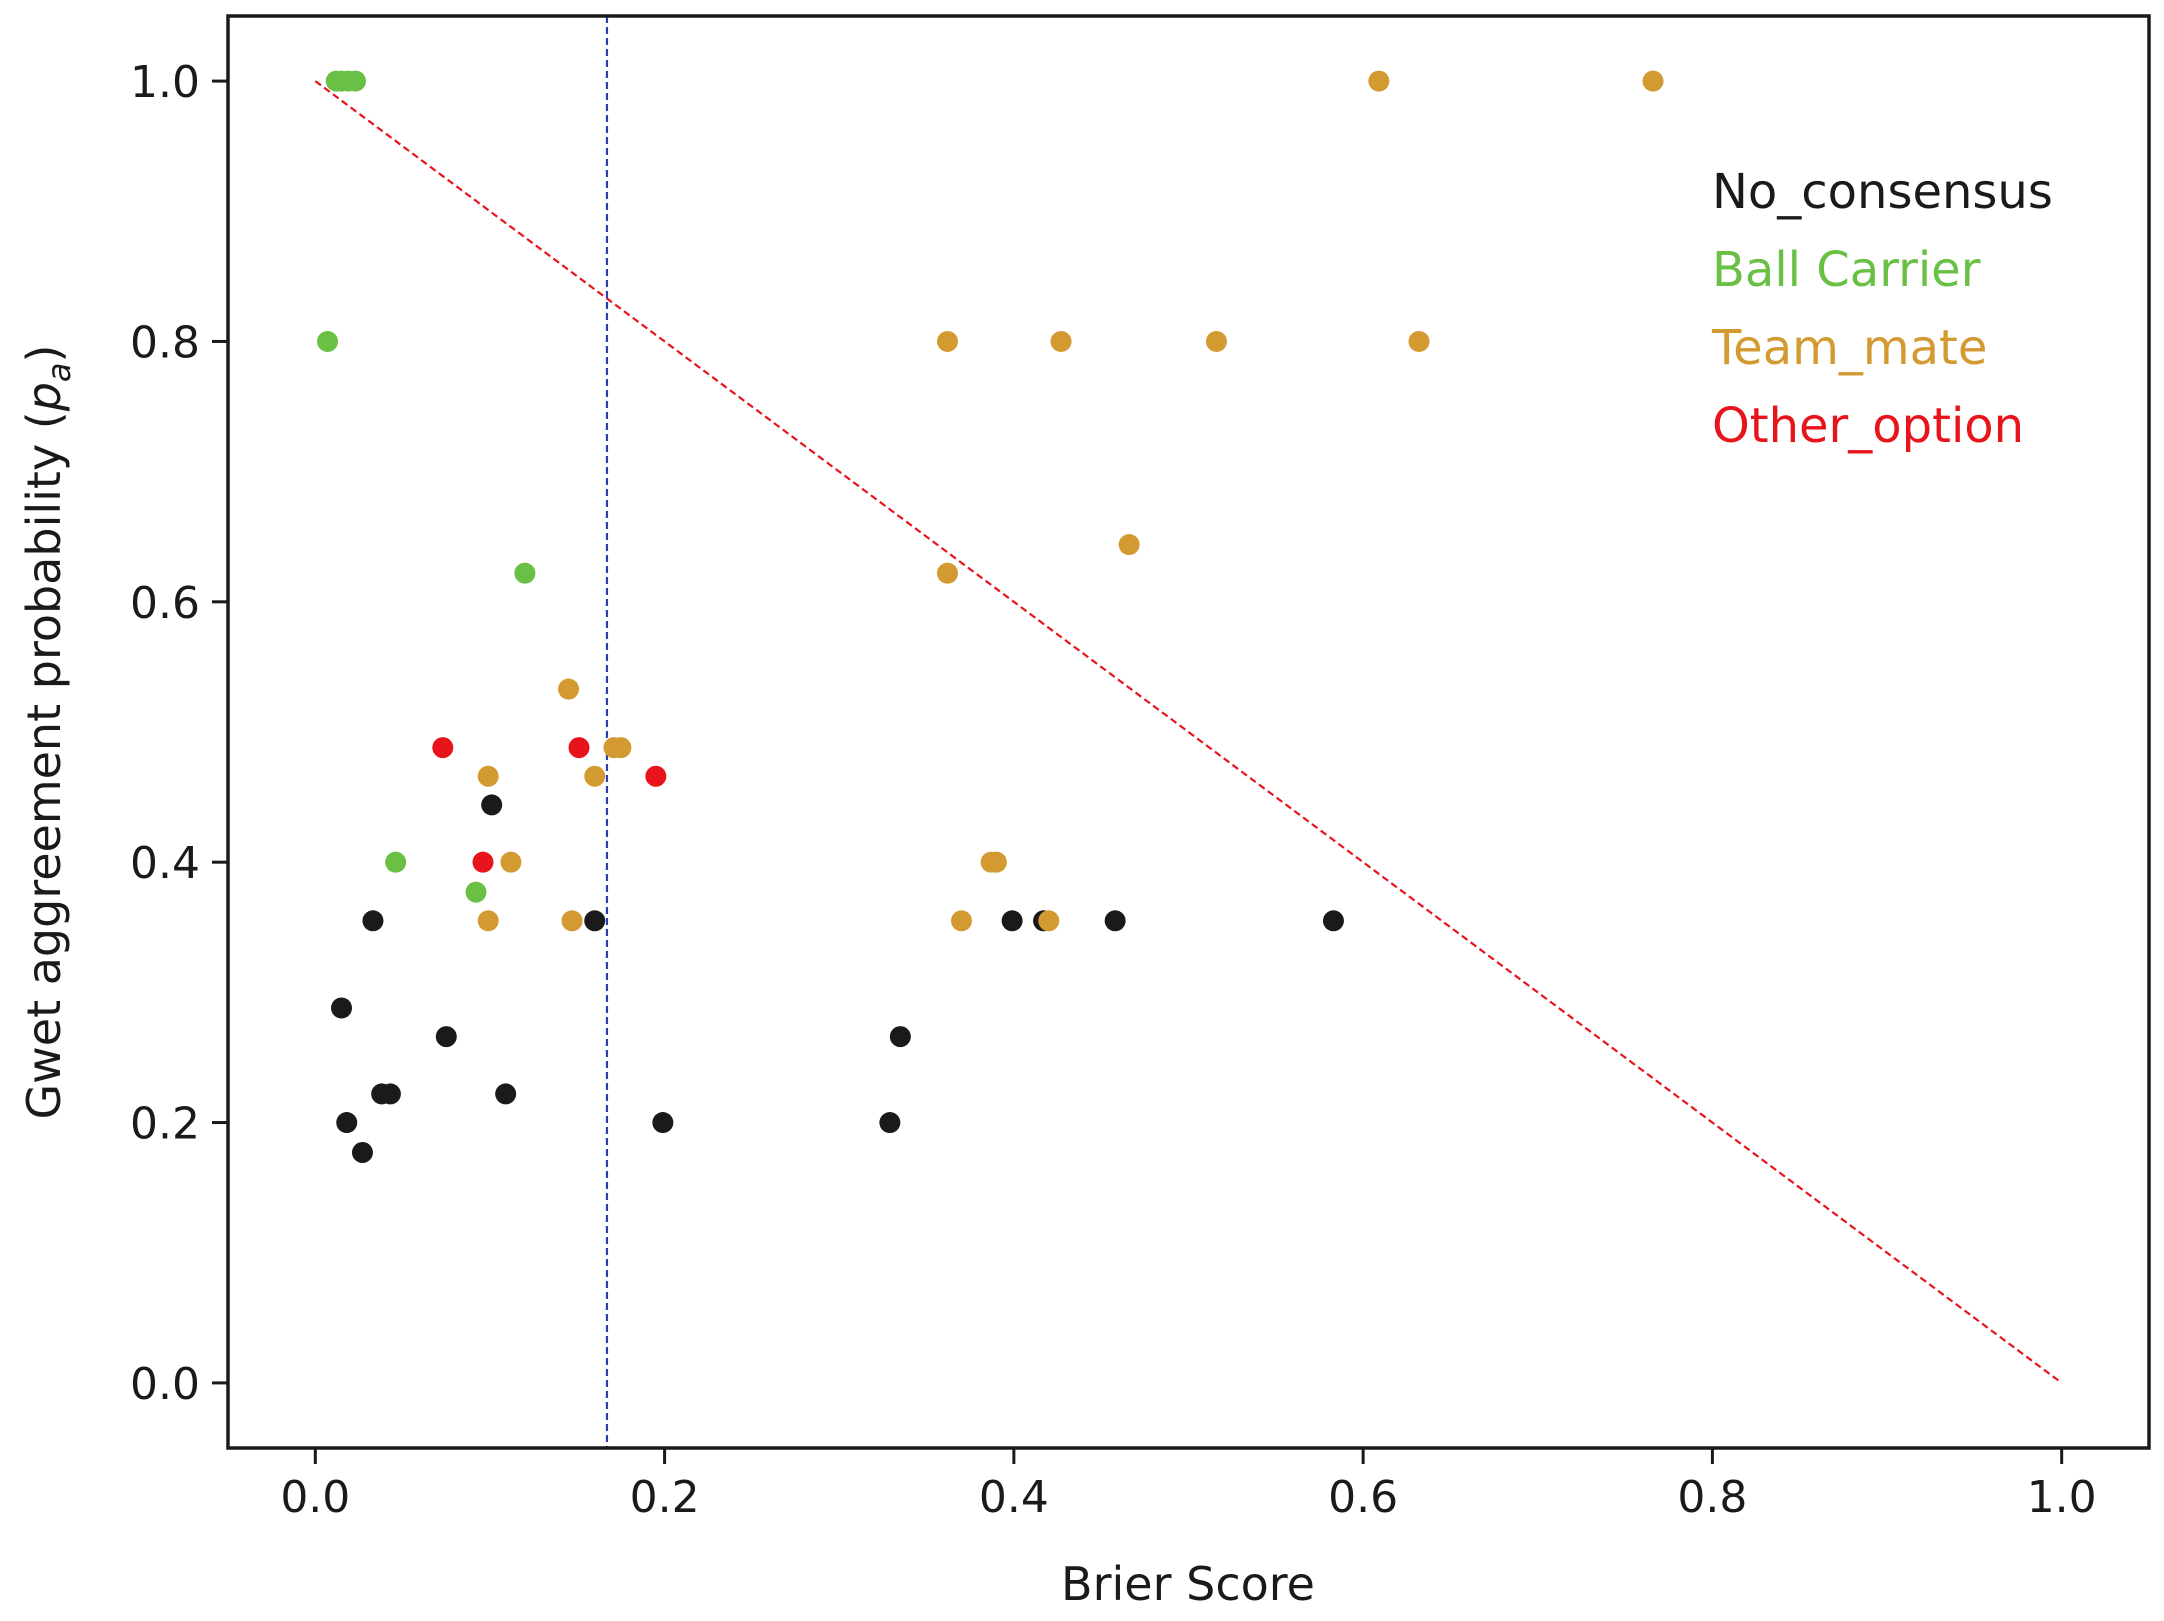  I want to click on x-tick-label: 0.8, so click(1712, 1497).